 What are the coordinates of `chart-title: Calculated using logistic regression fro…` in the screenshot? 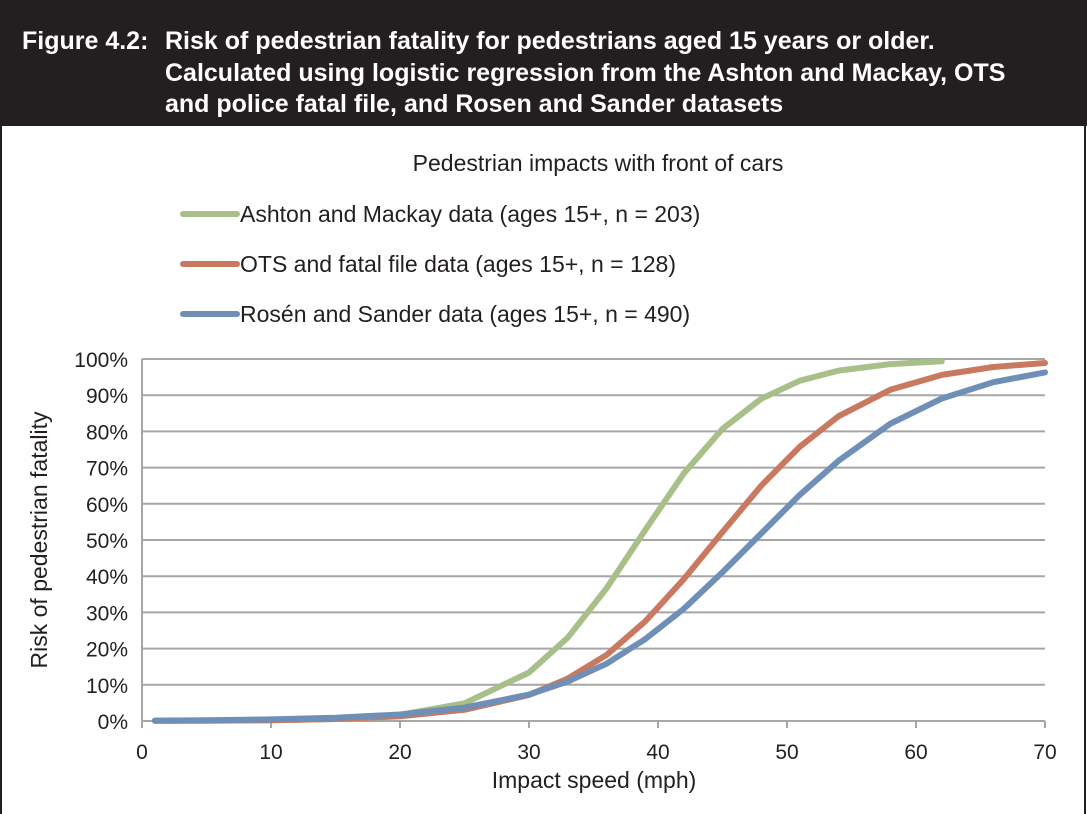 It's located at (585, 73).